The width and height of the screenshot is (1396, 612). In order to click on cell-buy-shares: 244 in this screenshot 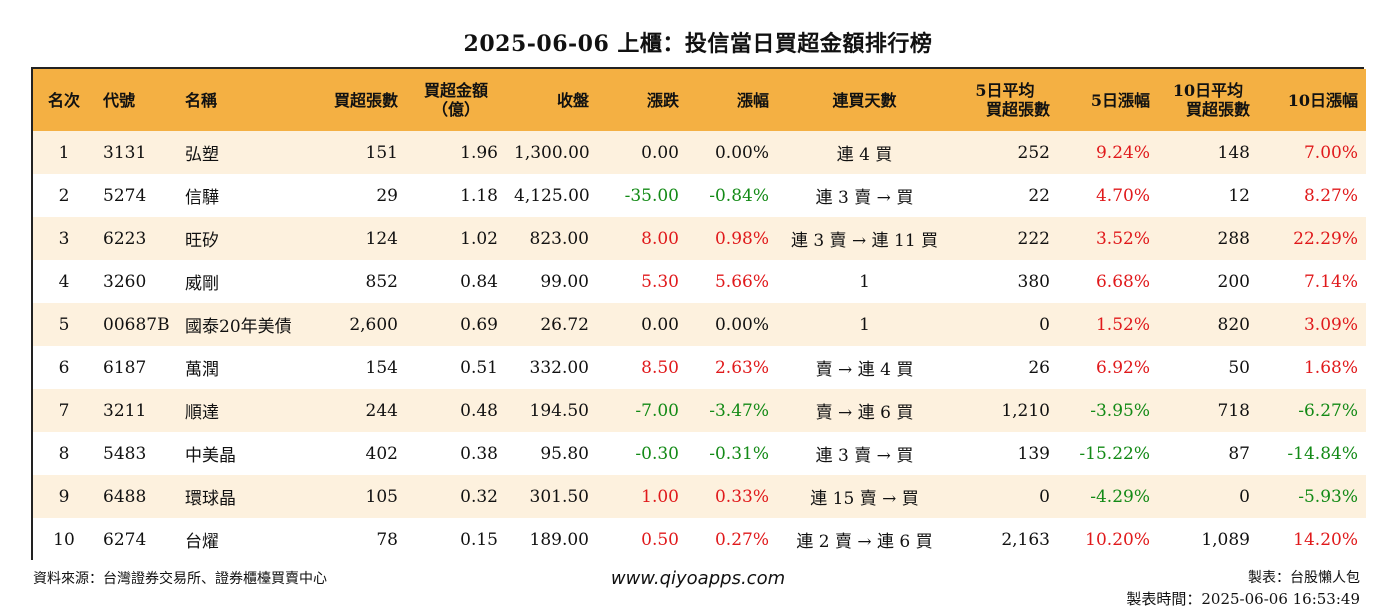, I will do `click(381, 410)`.